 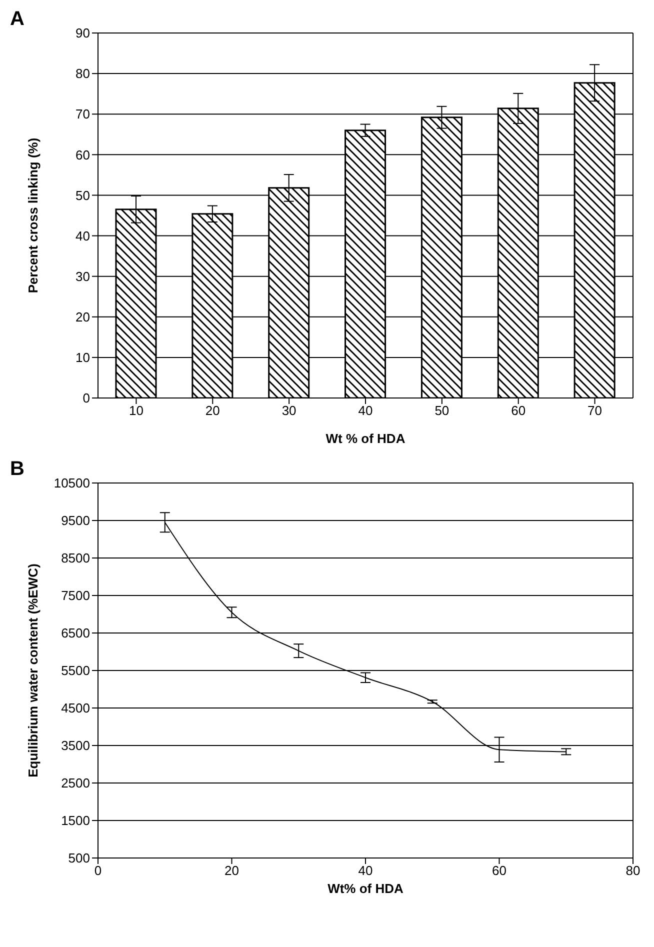 What do you see at coordinates (83, 276) in the screenshot?
I see `y-tick-label: 30` at bounding box center [83, 276].